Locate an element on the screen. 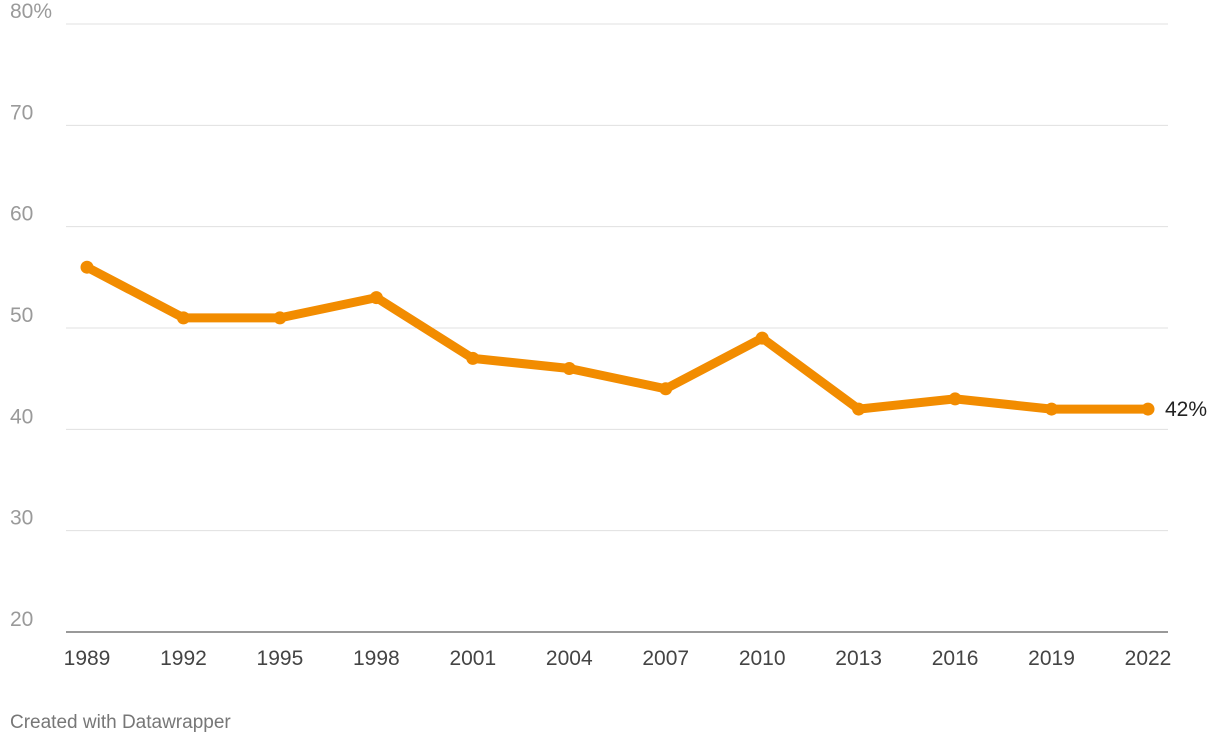  x-tick-label: 2013 is located at coordinates (858, 658).